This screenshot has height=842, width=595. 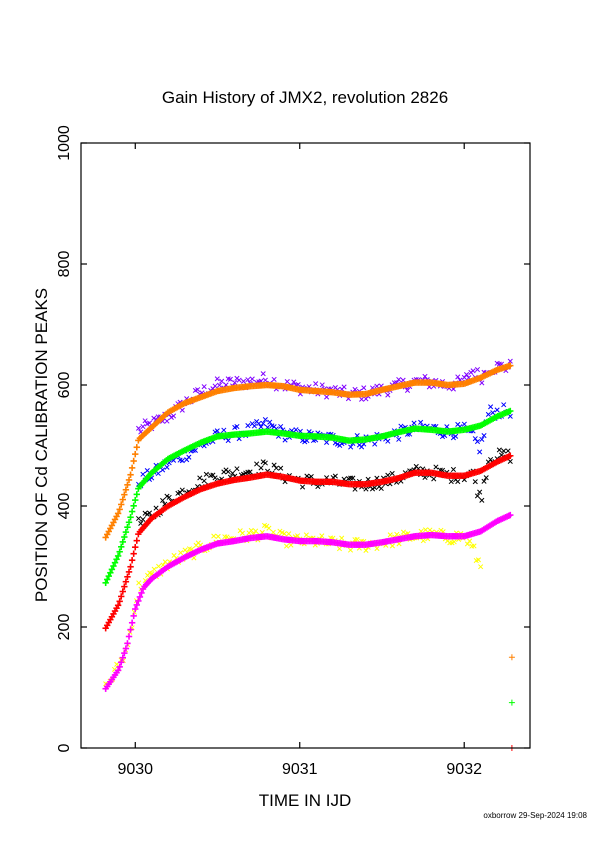 I want to click on footer-credit: oxborrow 29-Sep-2024 19:08, so click(x=535, y=815).